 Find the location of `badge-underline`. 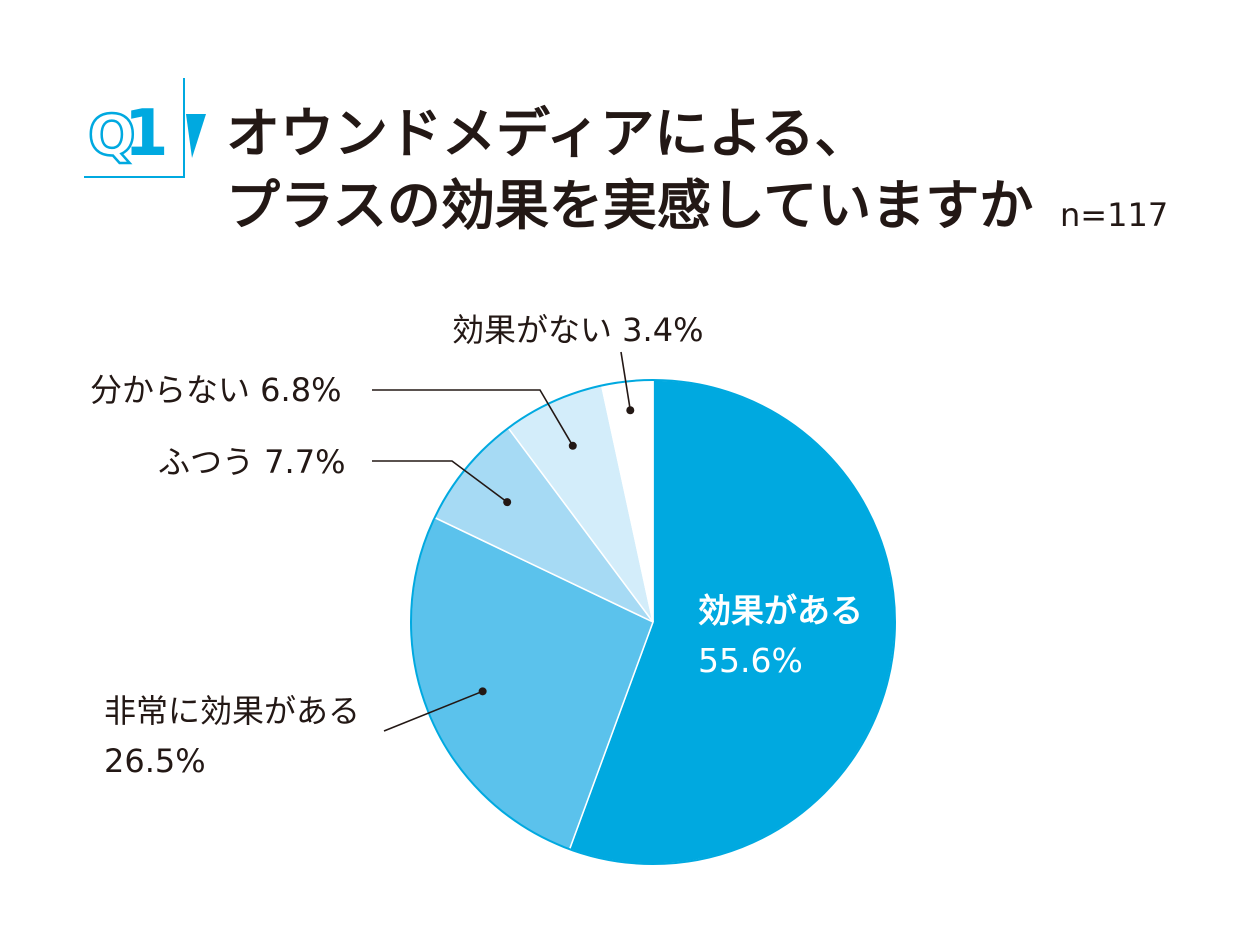

badge-underline is located at coordinates (134, 128).